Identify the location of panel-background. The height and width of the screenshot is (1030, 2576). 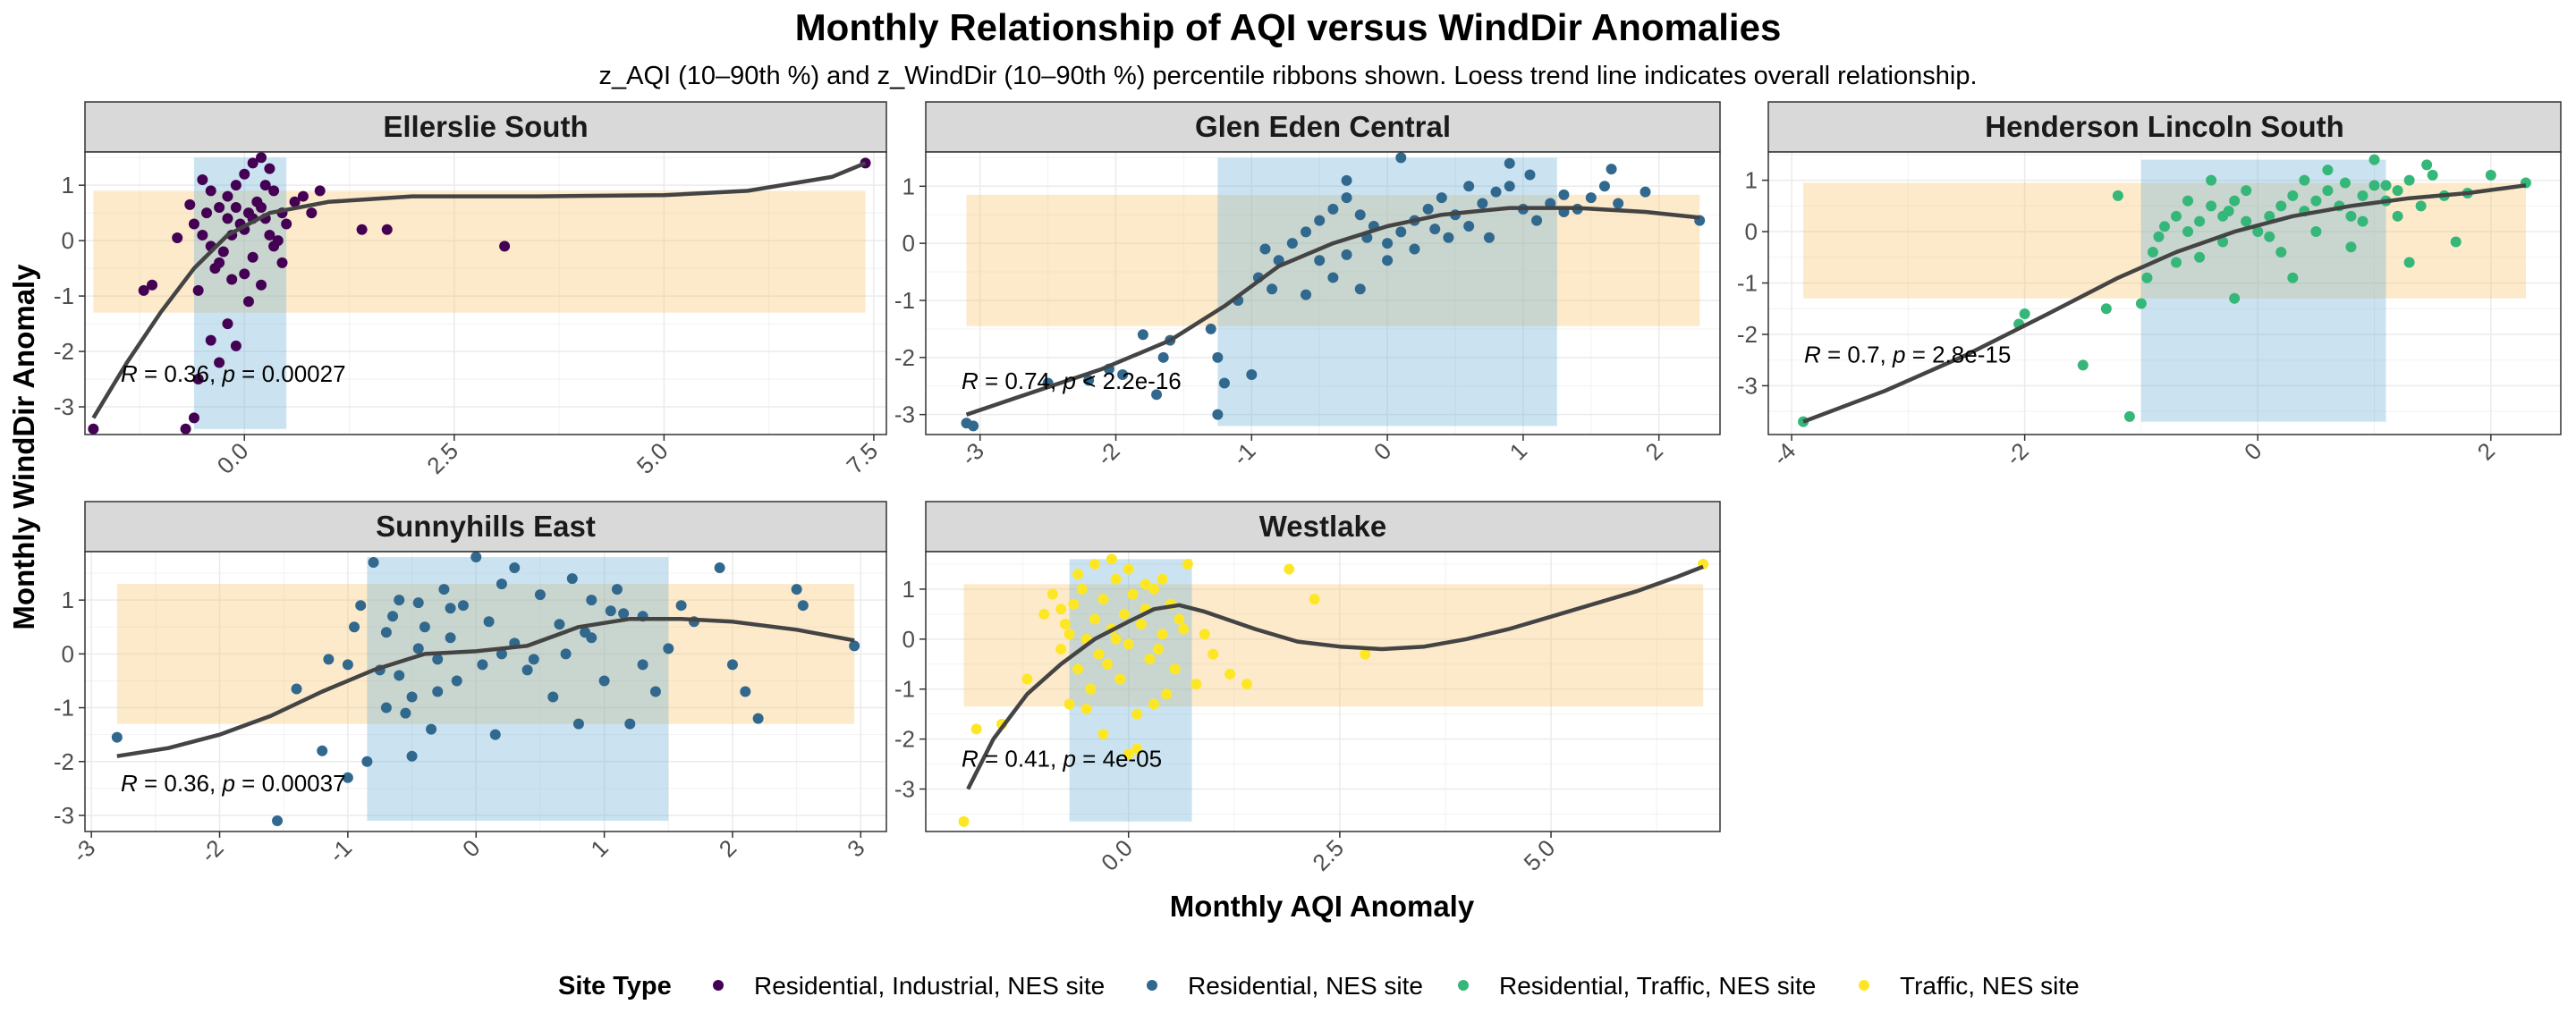
(485, 692).